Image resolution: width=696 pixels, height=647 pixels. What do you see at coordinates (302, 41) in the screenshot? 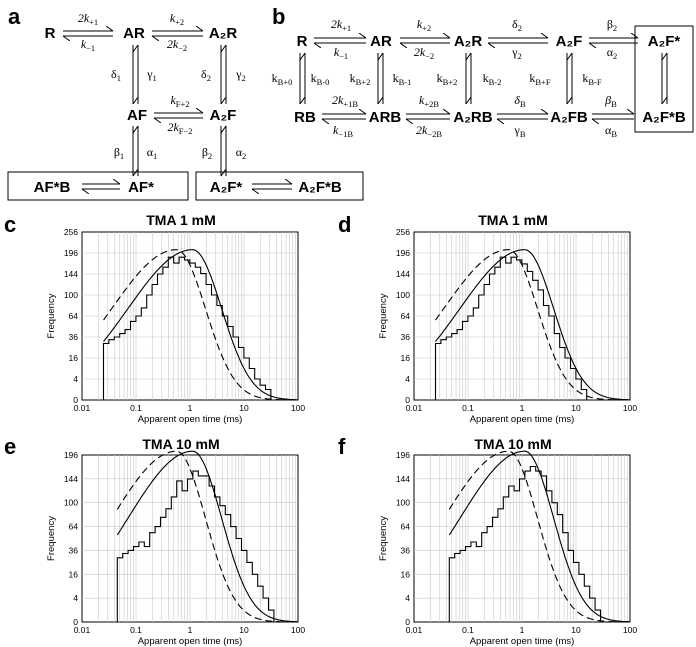
I see `state-R-b: R` at bounding box center [302, 41].